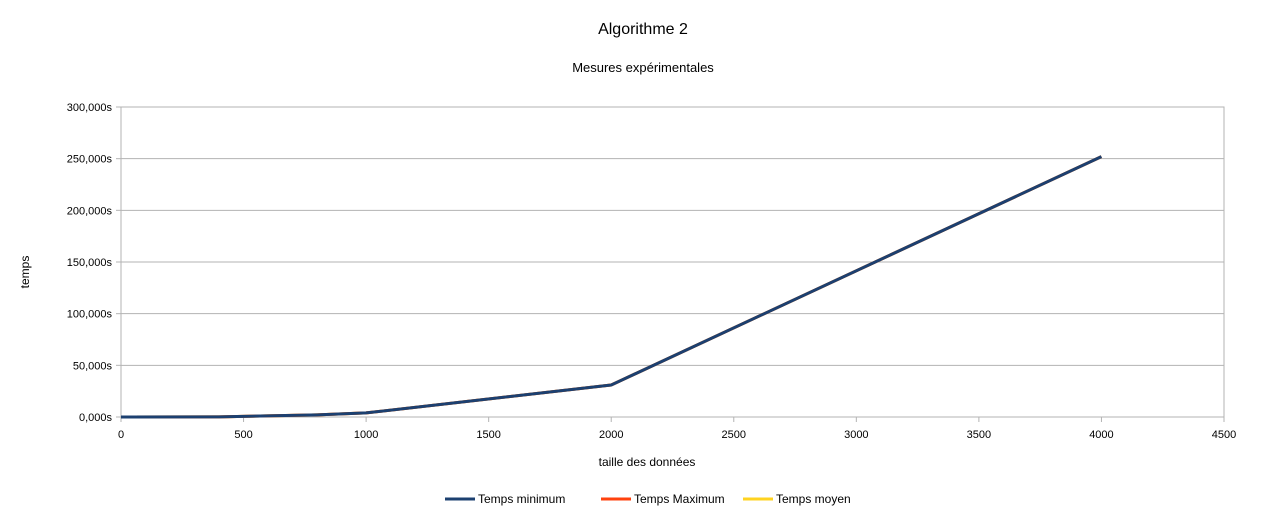  What do you see at coordinates (856, 435) in the screenshot?
I see `x-tick-label: 3000` at bounding box center [856, 435].